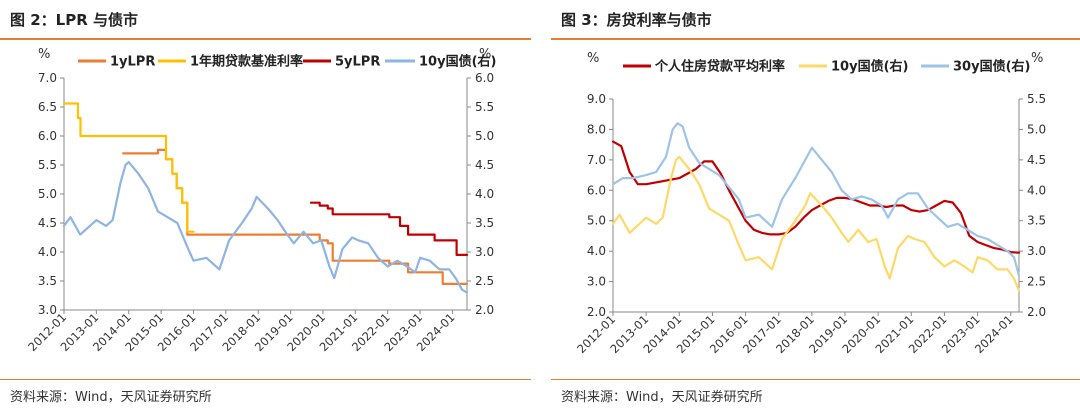 This screenshot has height=416, width=1080. I want to click on legend-label: 1年期贷款基准利率, so click(246, 62).